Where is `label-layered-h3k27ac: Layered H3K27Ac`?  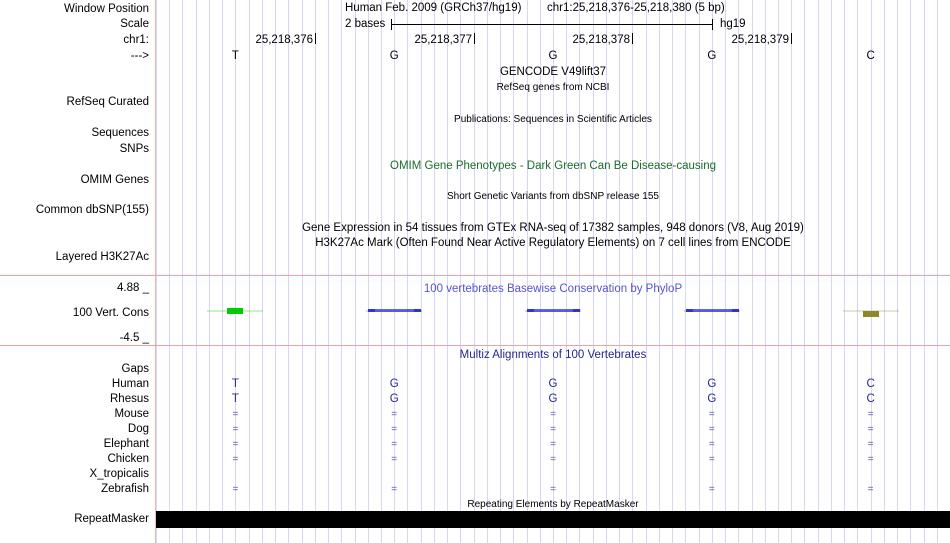
label-layered-h3k27ac: Layered H3K27Ac is located at coordinates (102, 257).